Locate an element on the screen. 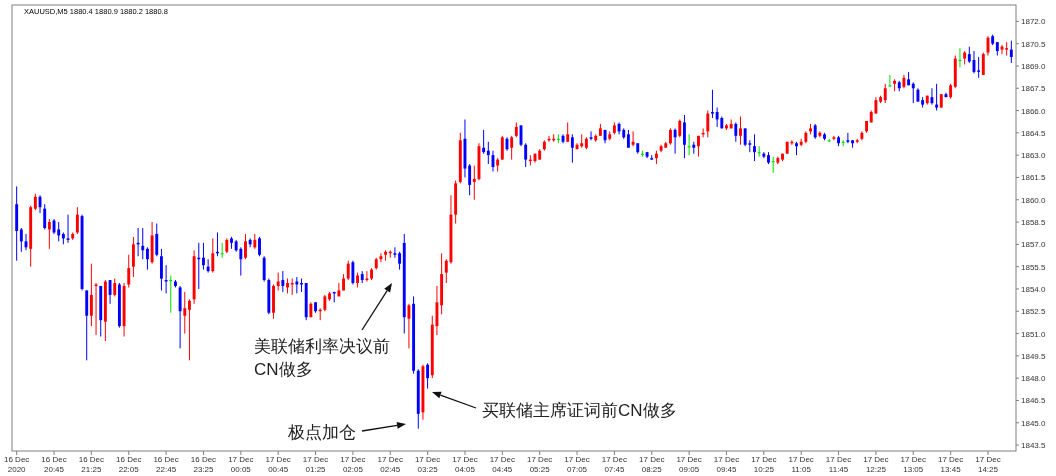 Image resolution: width=1056 pixels, height=476 pixels. x-tick-label: 16 Dec 21:25 is located at coordinates (91, 464).